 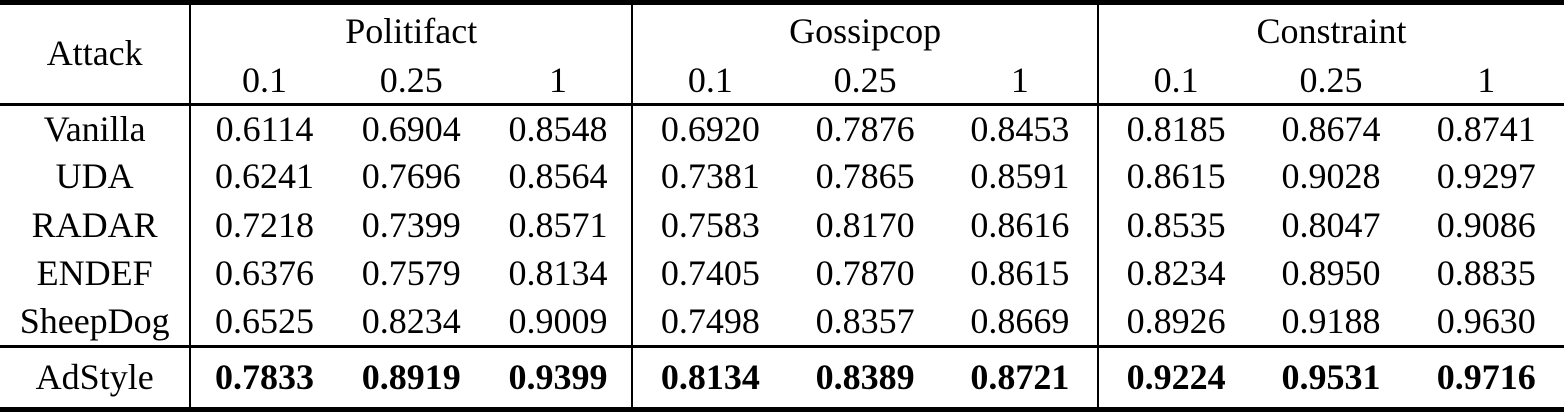 I want to click on value-cell: 0.8741, so click(x=1486, y=128).